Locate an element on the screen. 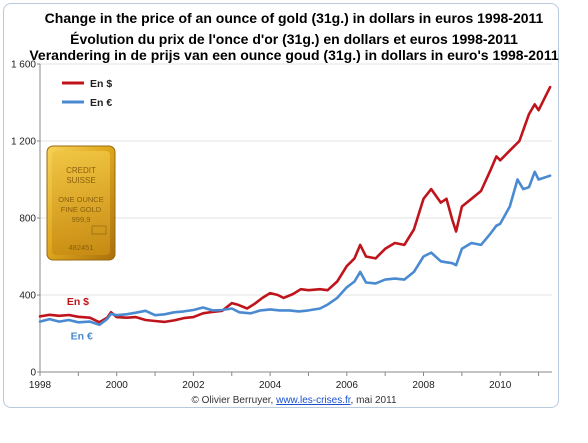 The height and width of the screenshot is (443, 588). y-tick-label: 1 200 is located at coordinates (23, 142).